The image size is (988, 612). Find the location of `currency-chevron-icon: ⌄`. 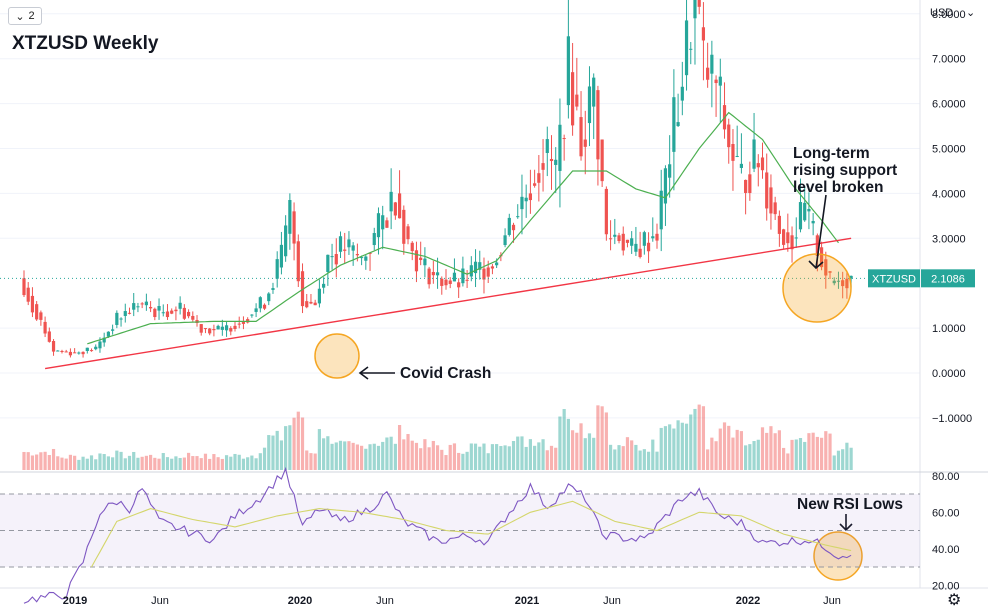

currency-chevron-icon: ⌄ is located at coordinates (971, 13).